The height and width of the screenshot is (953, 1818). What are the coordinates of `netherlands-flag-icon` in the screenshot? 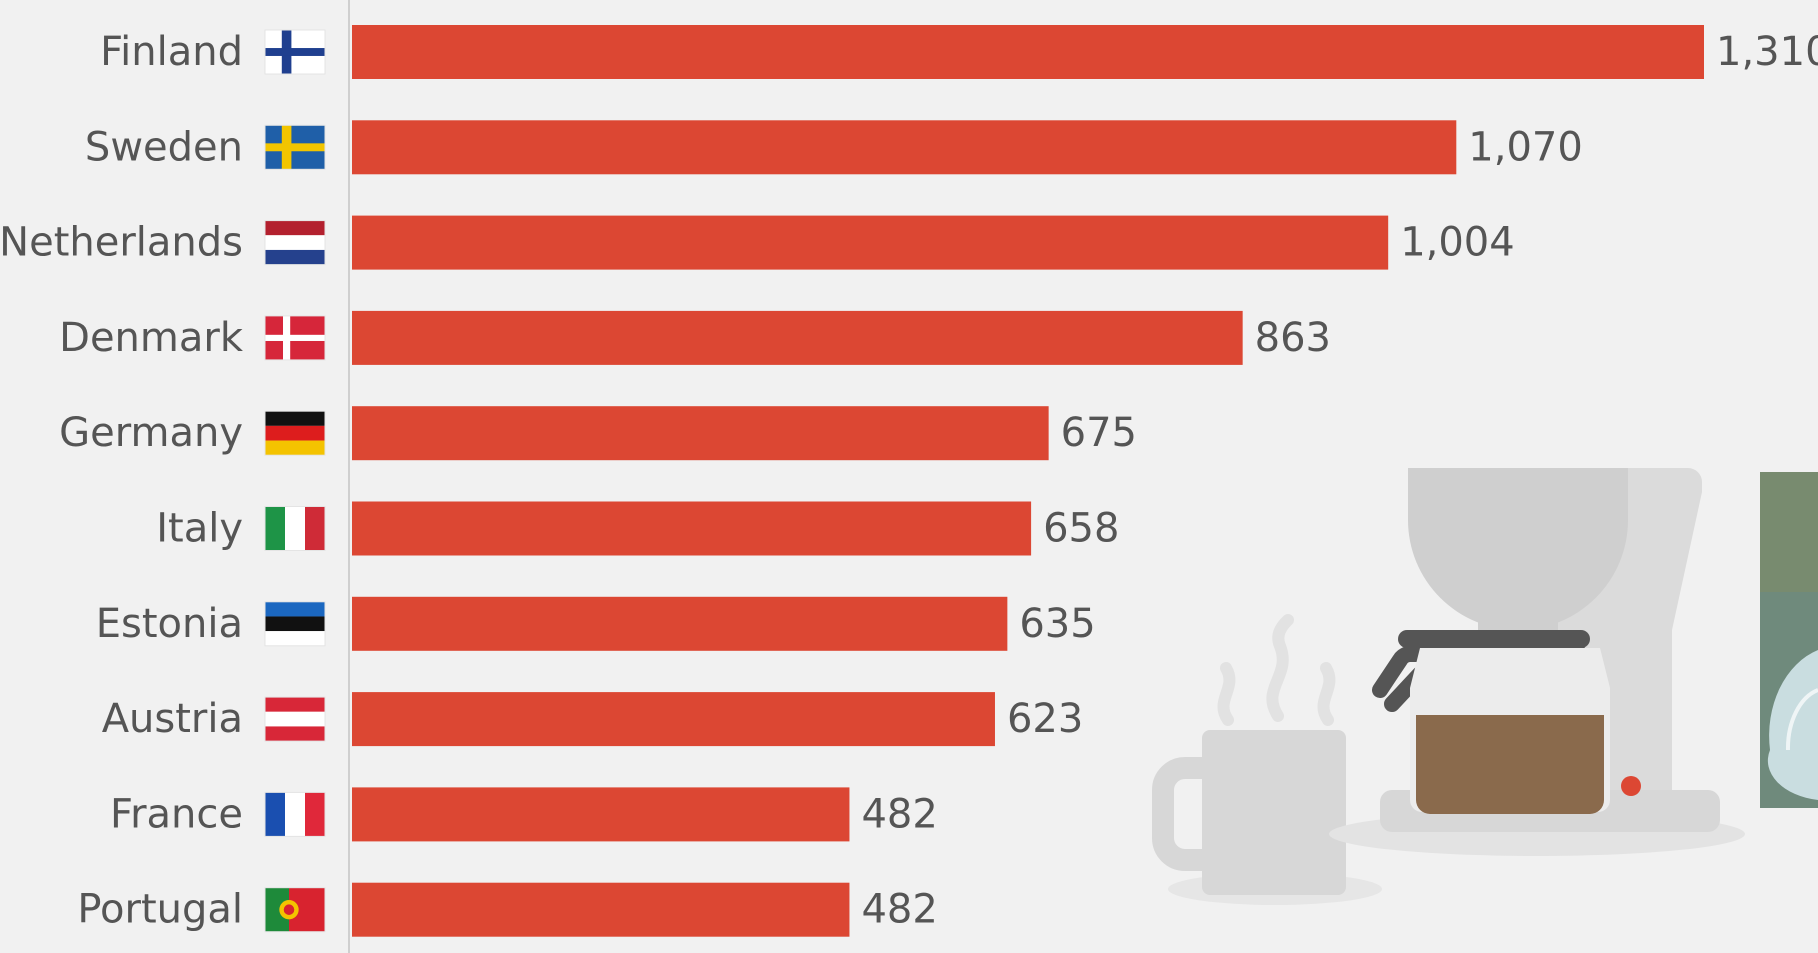 It's located at (295, 243).